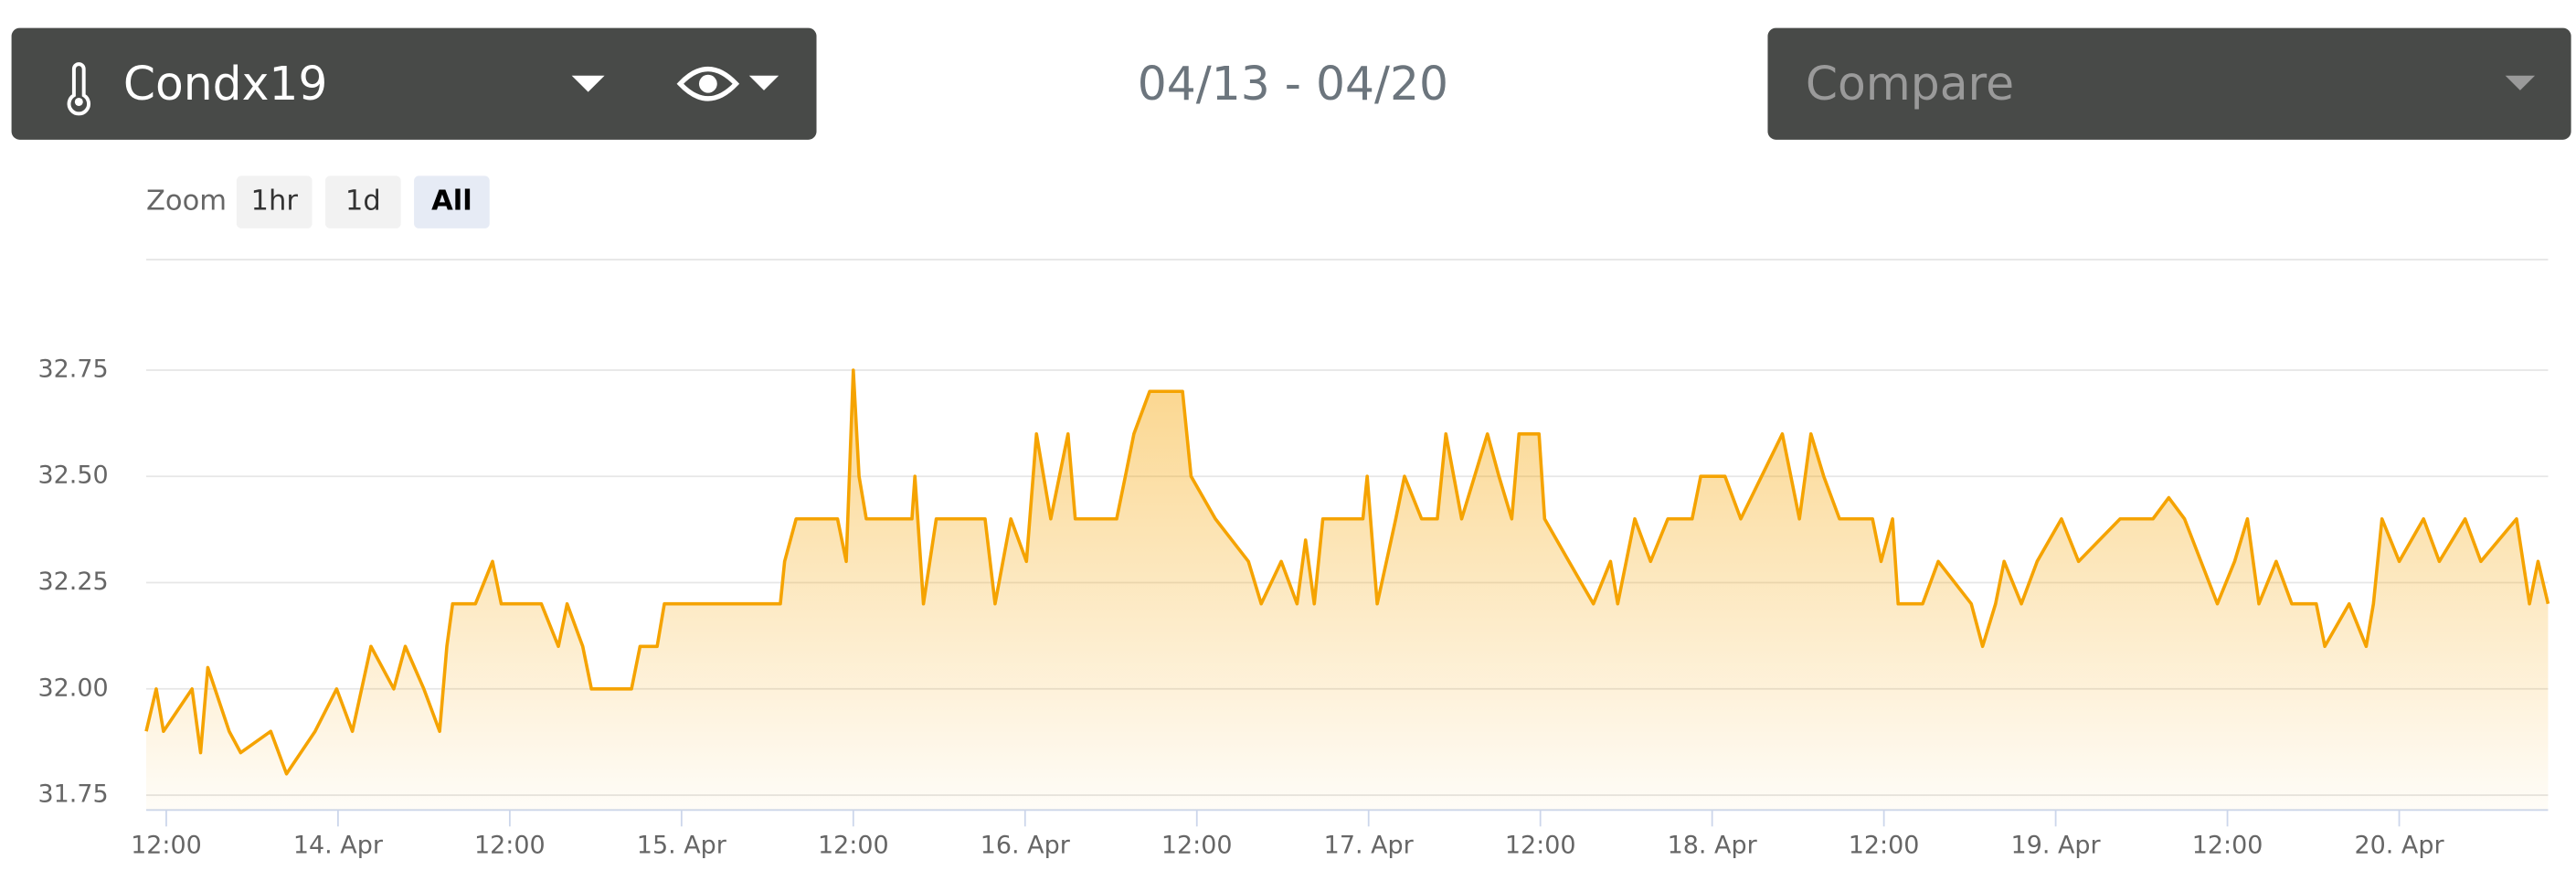  I want to click on eye-icon, so click(708, 84).